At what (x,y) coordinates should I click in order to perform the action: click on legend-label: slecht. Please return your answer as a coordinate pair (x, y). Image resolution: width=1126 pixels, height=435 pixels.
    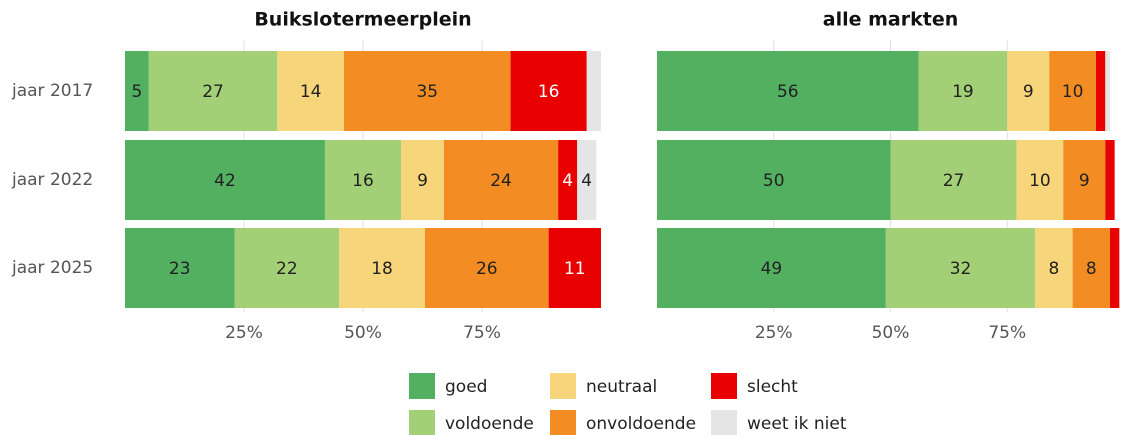
    Looking at the image, I should click on (772, 387).